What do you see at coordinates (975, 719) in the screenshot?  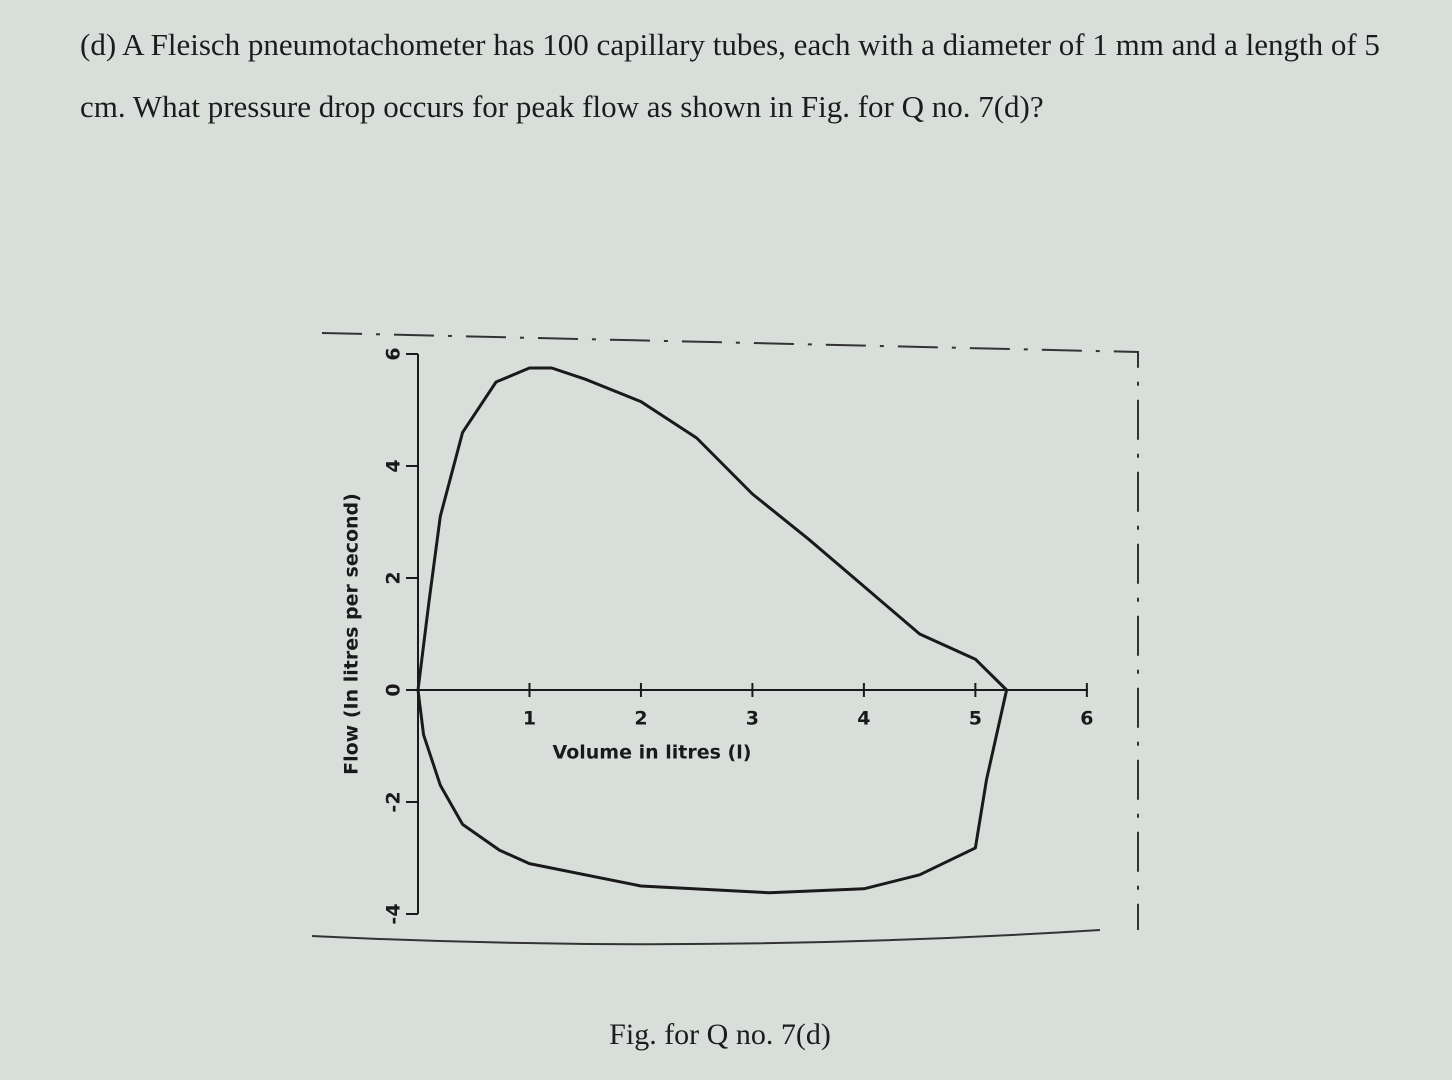 I see `x-tick-label: 5` at bounding box center [975, 719].